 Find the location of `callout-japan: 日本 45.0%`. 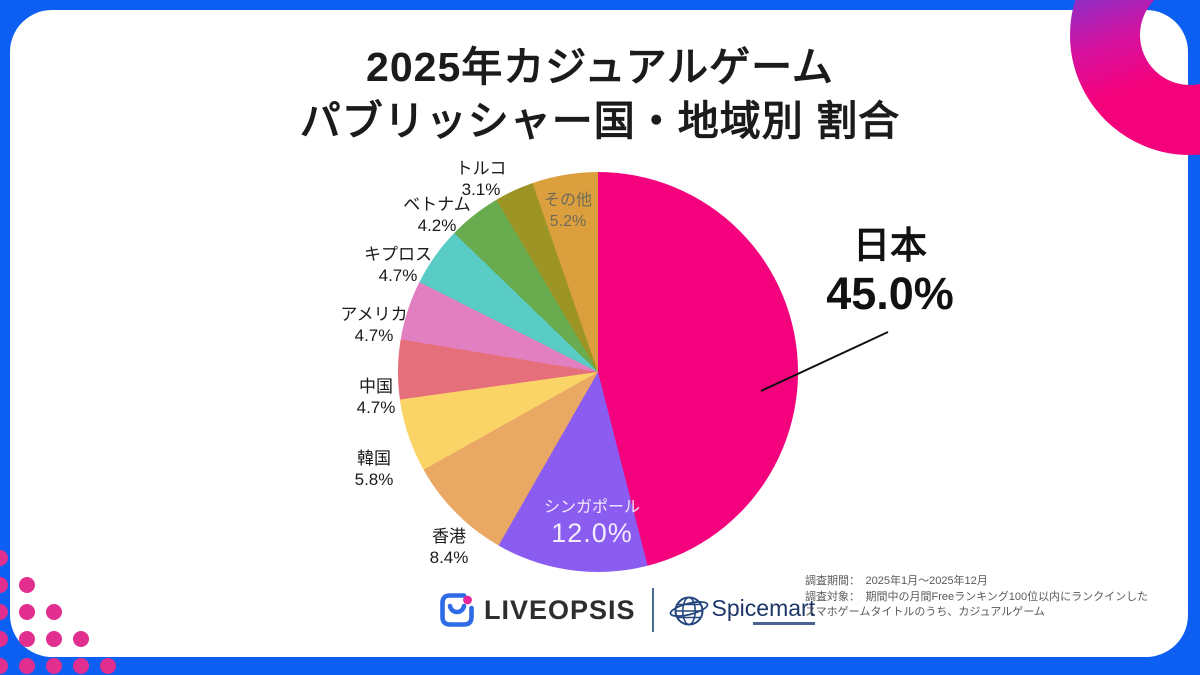

callout-japan: 日本 45.0% is located at coordinates (890, 272).